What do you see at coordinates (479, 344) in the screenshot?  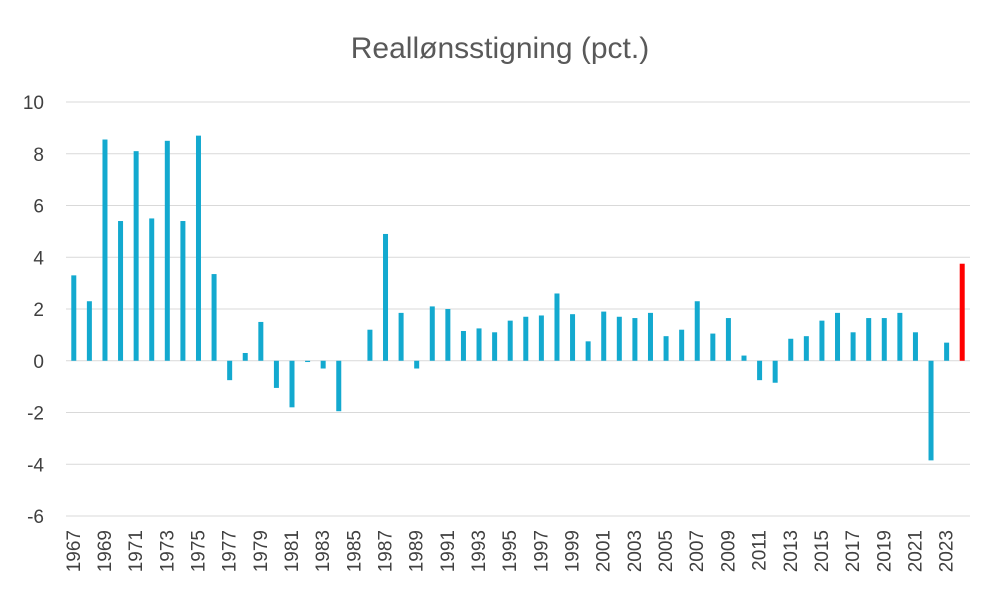 I see `bar-1993` at bounding box center [479, 344].